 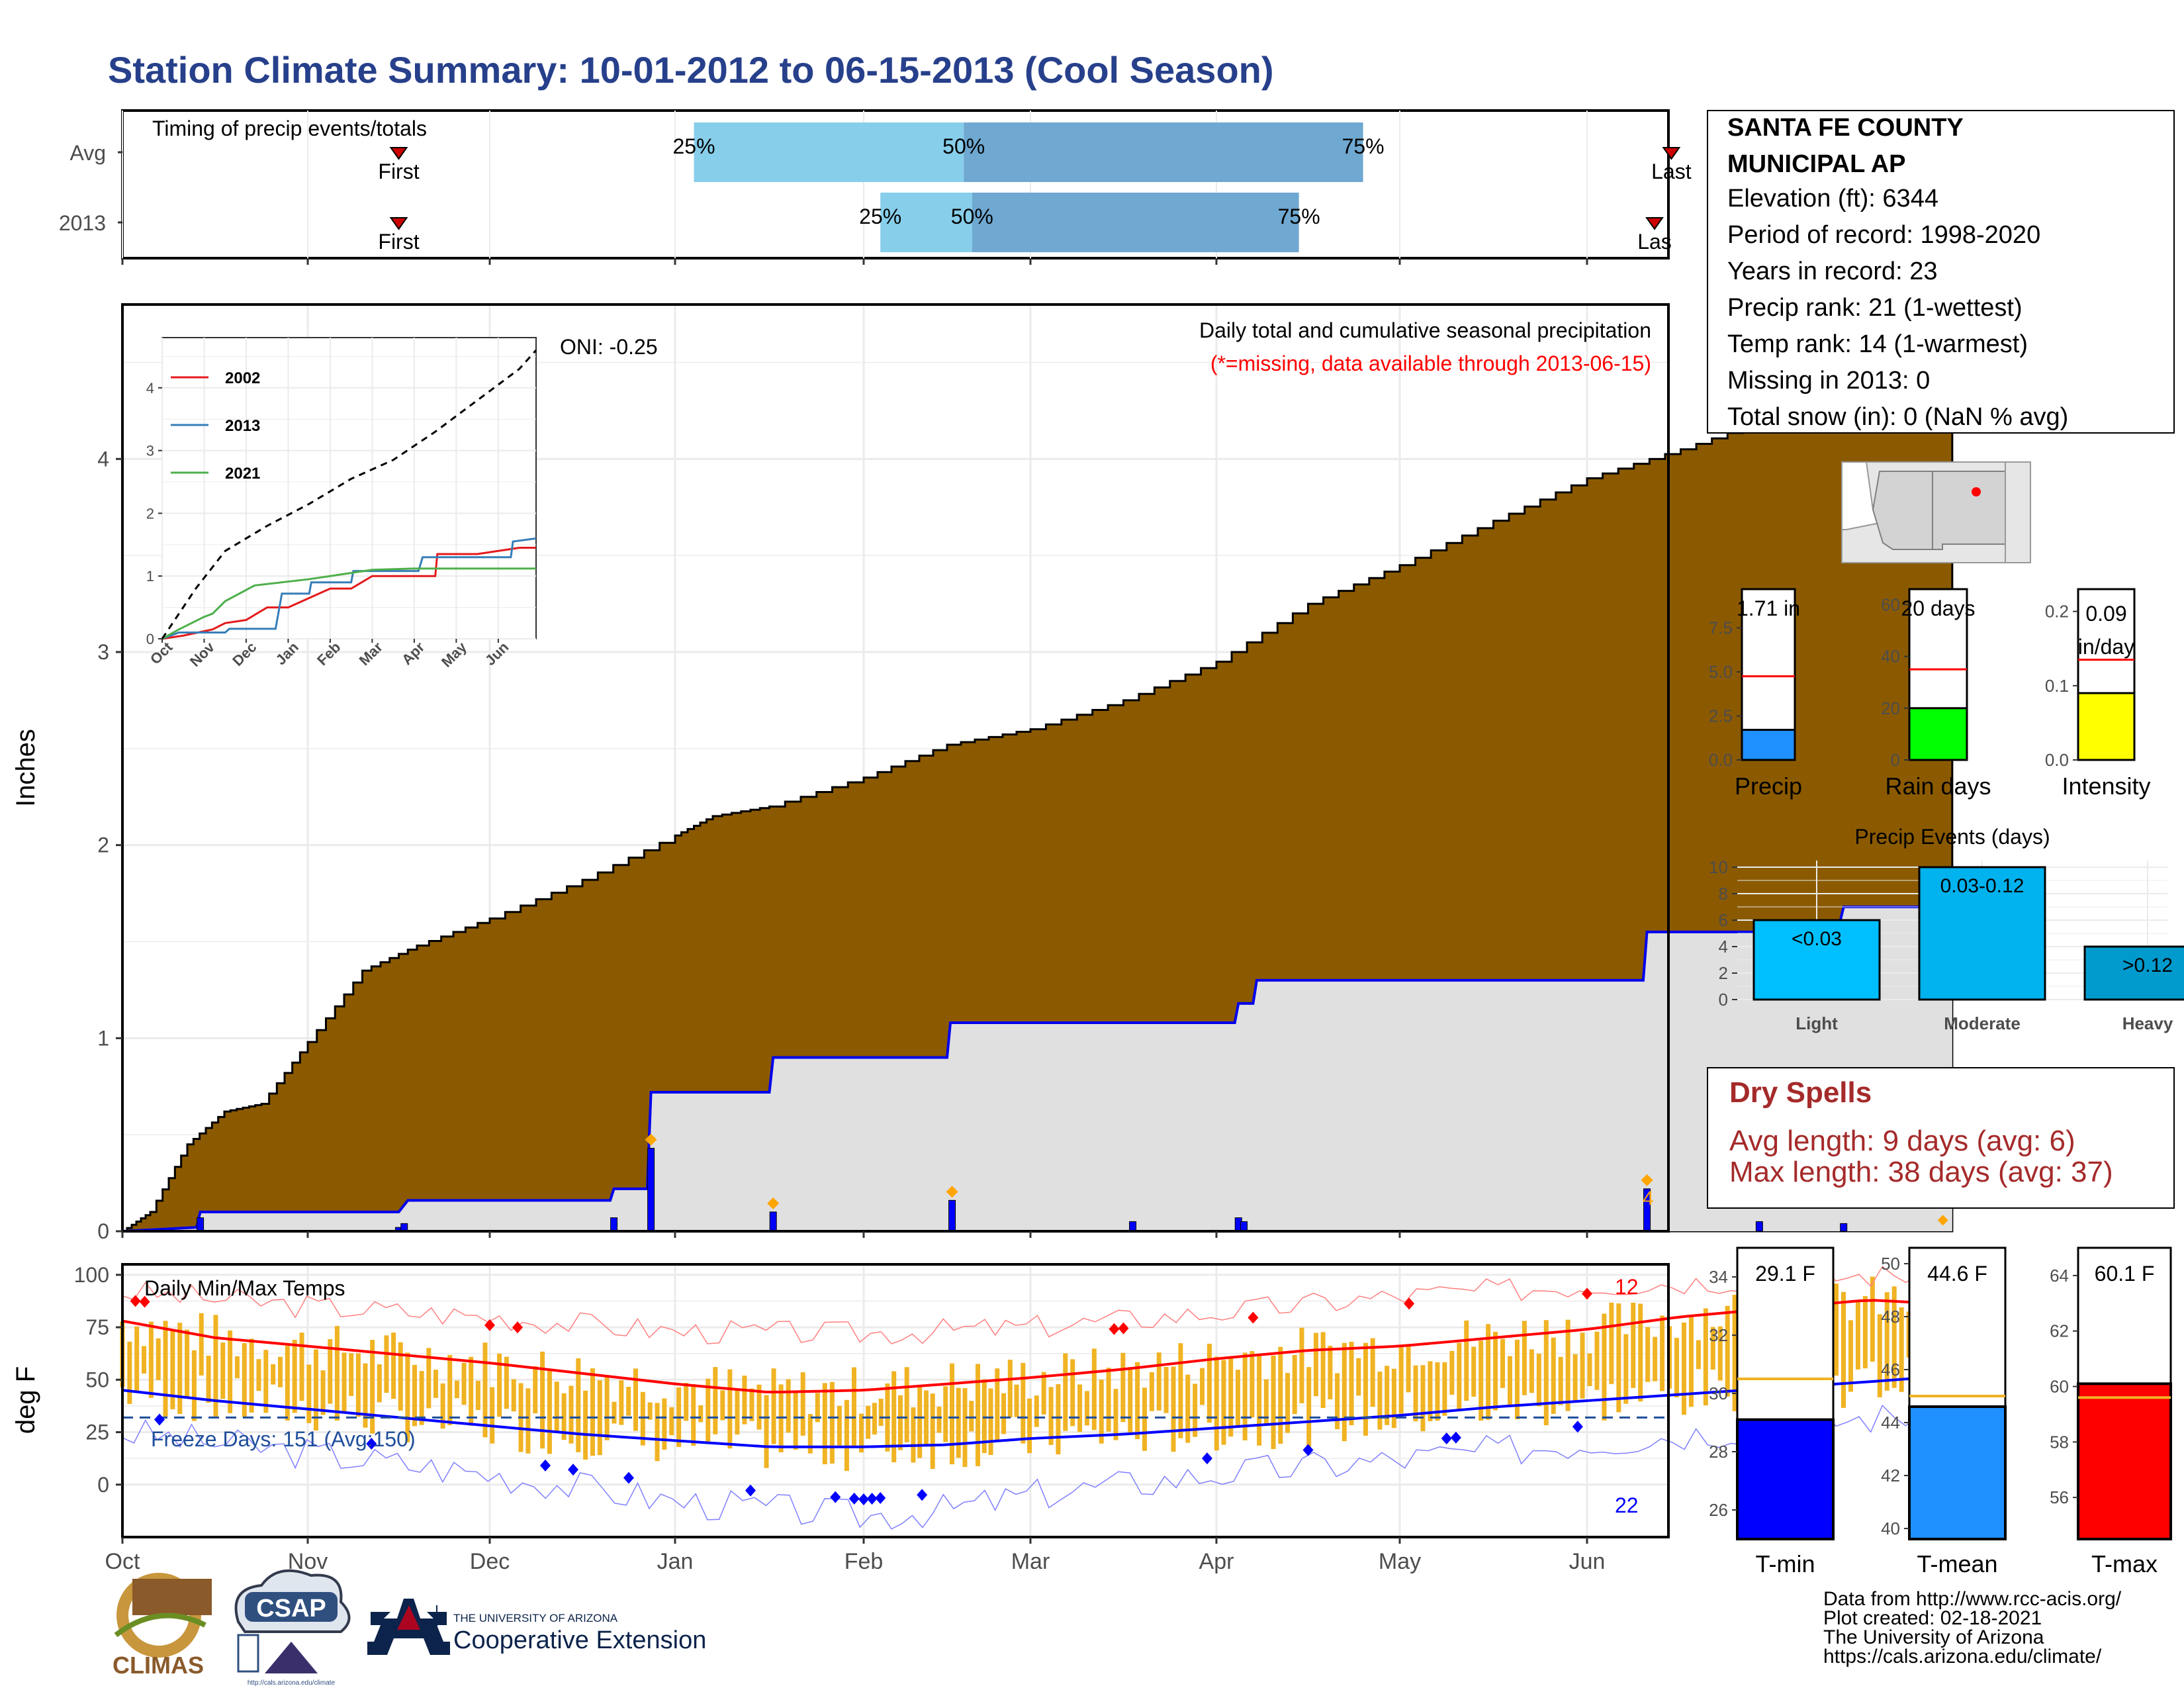 What do you see at coordinates (1891, 1528) in the screenshot?
I see `mini-temp-tick-label: 40` at bounding box center [1891, 1528].